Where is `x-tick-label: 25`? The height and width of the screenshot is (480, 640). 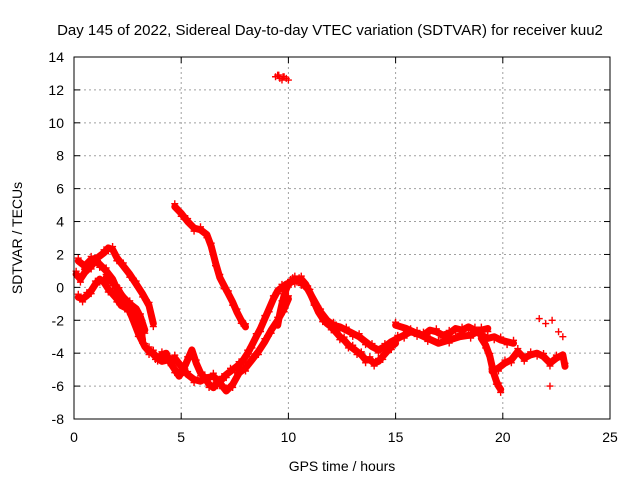 x-tick-label: 25 is located at coordinates (610, 437).